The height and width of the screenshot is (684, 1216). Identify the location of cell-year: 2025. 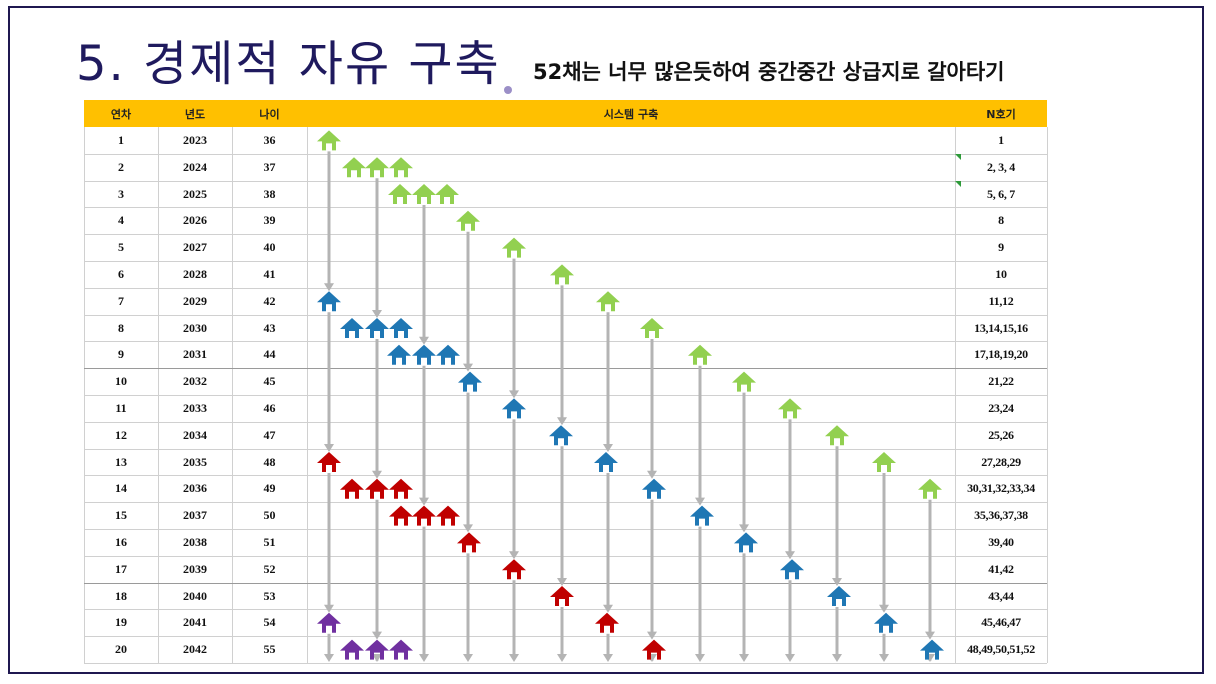
(195, 193).